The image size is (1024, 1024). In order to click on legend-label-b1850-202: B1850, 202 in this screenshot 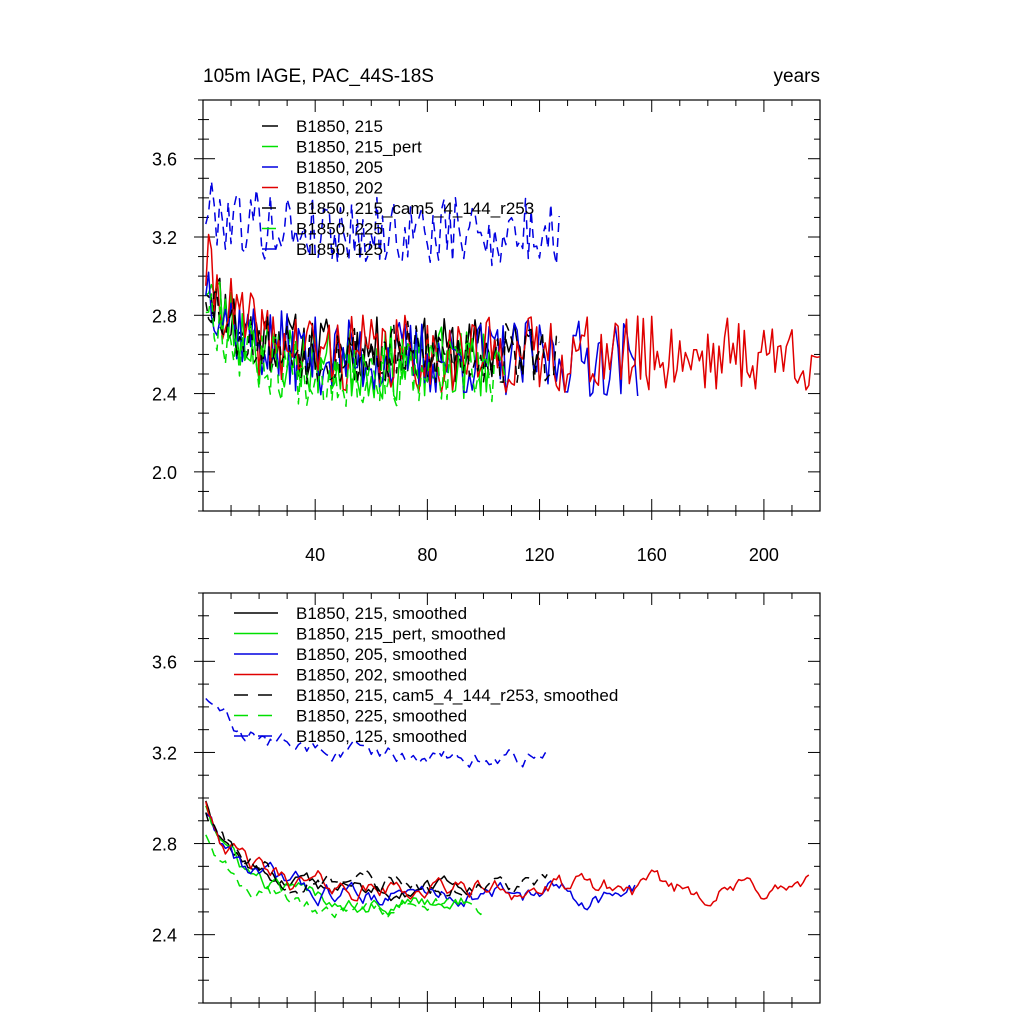, I will do `click(339, 188)`.